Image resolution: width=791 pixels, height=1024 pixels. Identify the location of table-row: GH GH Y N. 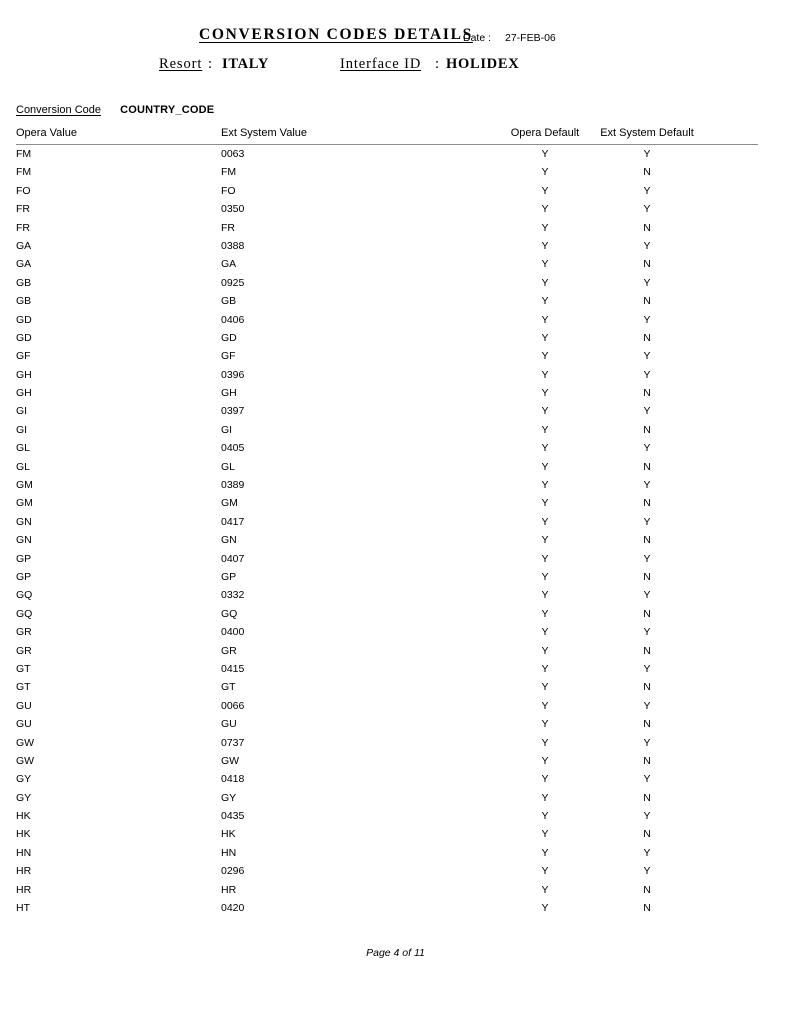
(387, 396).